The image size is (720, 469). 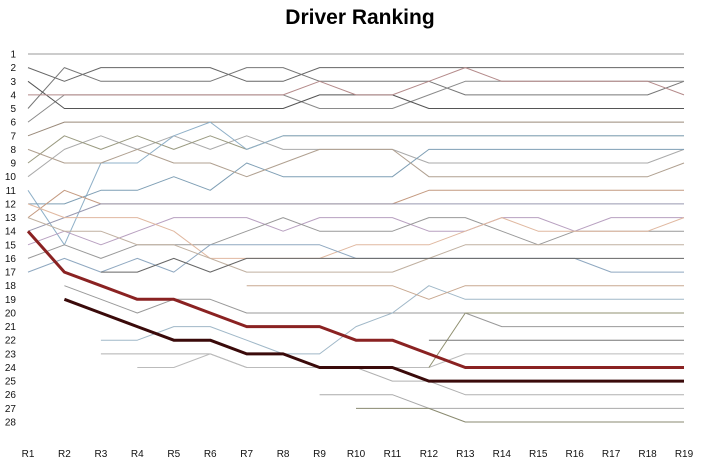 I want to click on x-tick-label: R9, so click(x=319, y=454).